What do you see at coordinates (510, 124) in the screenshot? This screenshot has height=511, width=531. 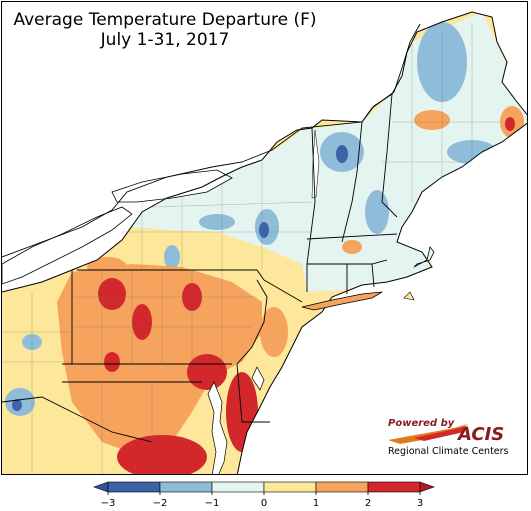 I see `hot-area-me-coast` at bounding box center [510, 124].